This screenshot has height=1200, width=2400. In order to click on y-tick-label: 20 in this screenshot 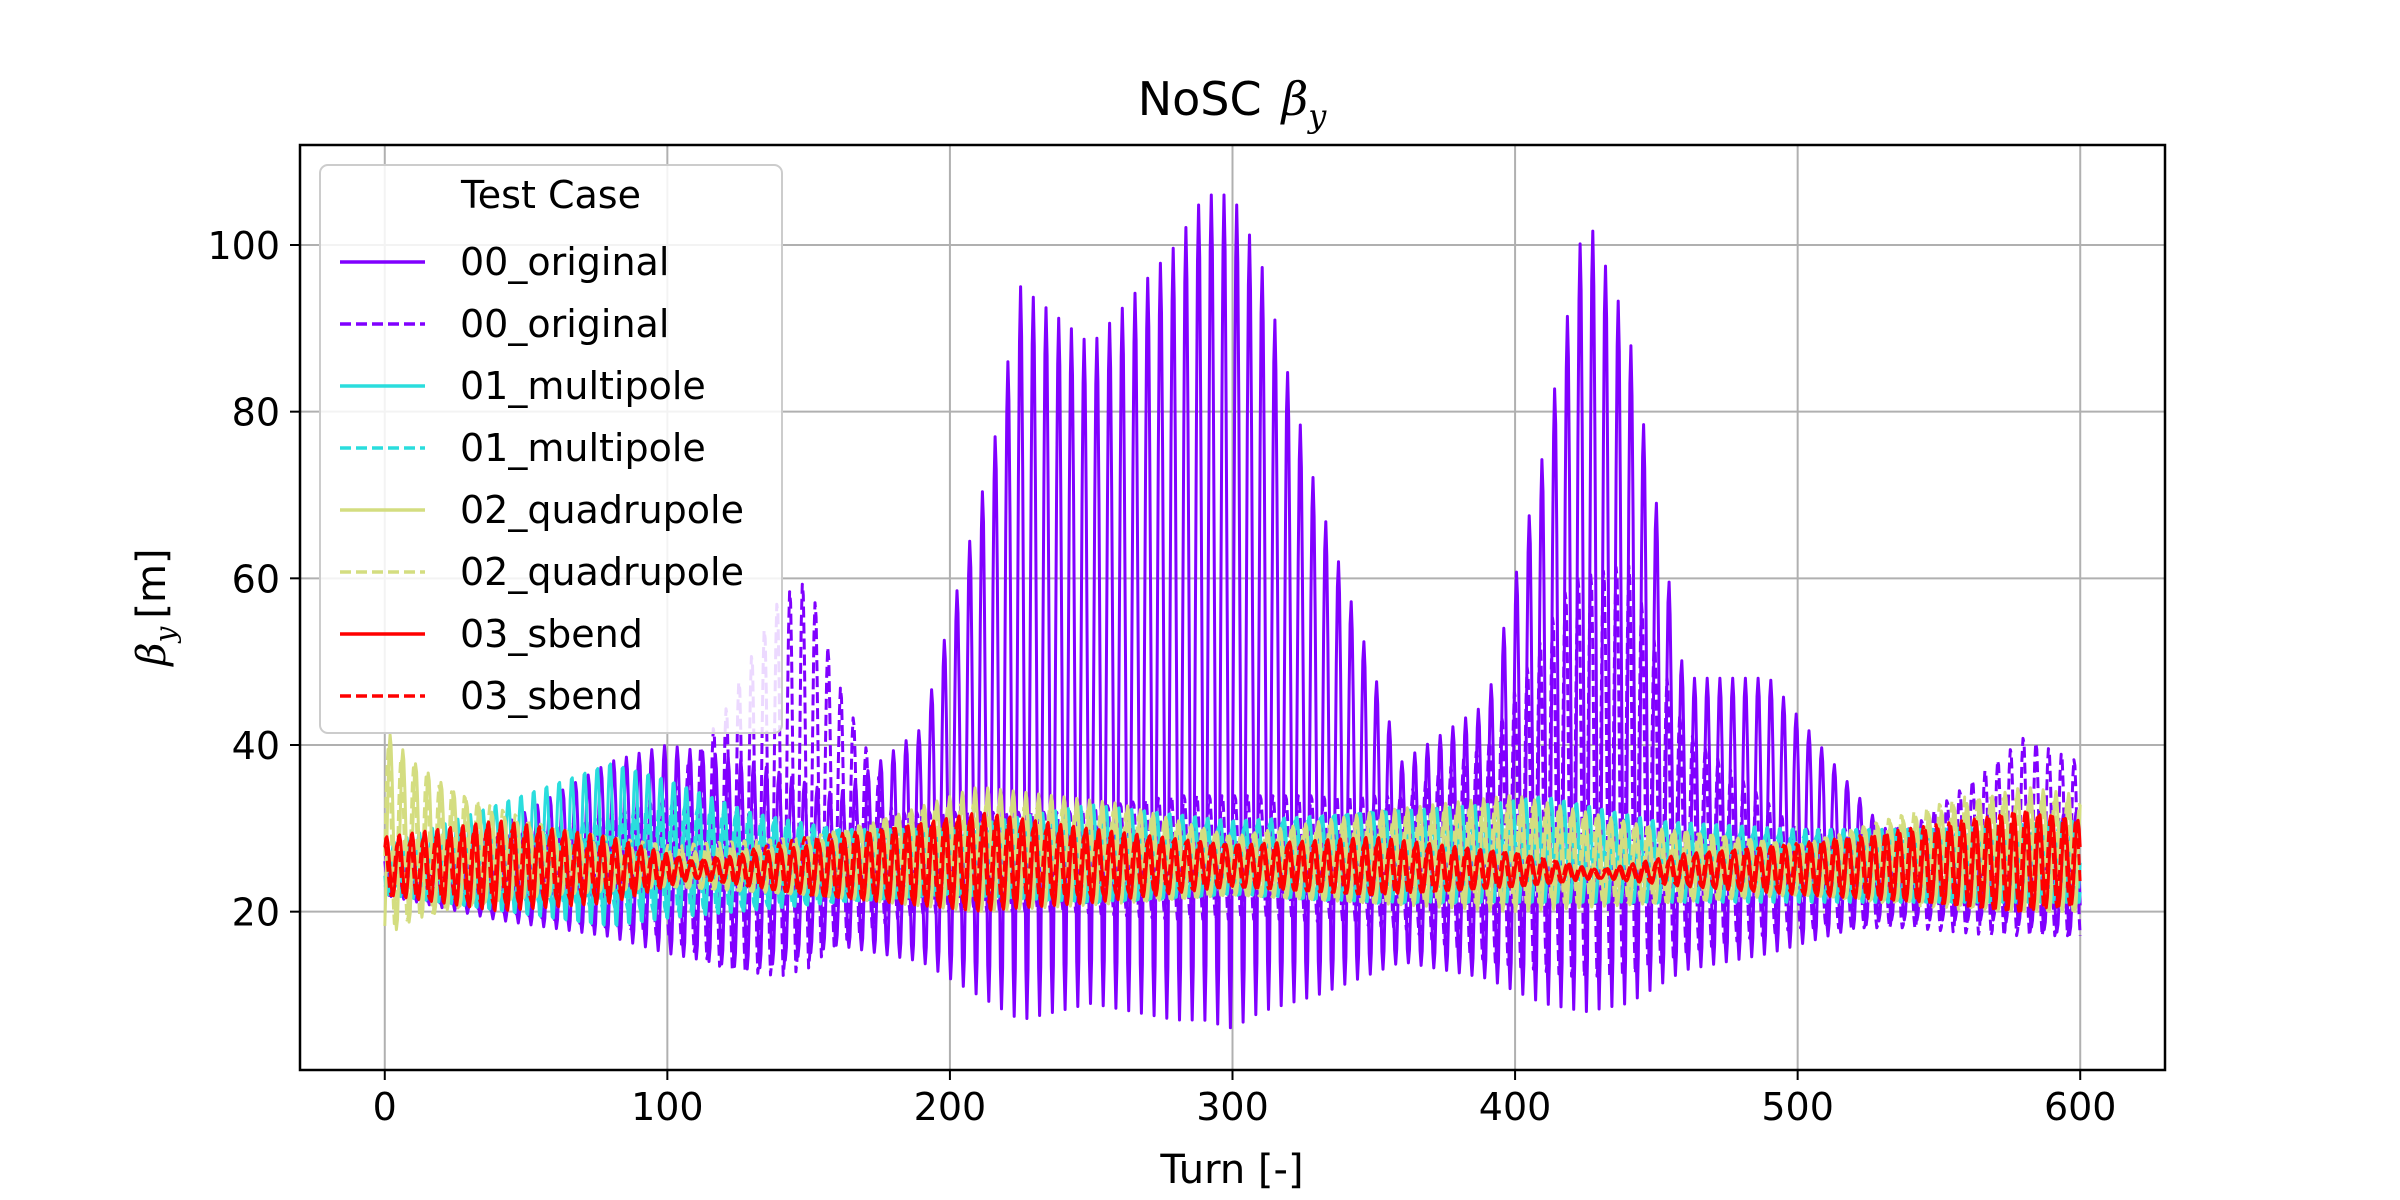, I will do `click(256, 913)`.